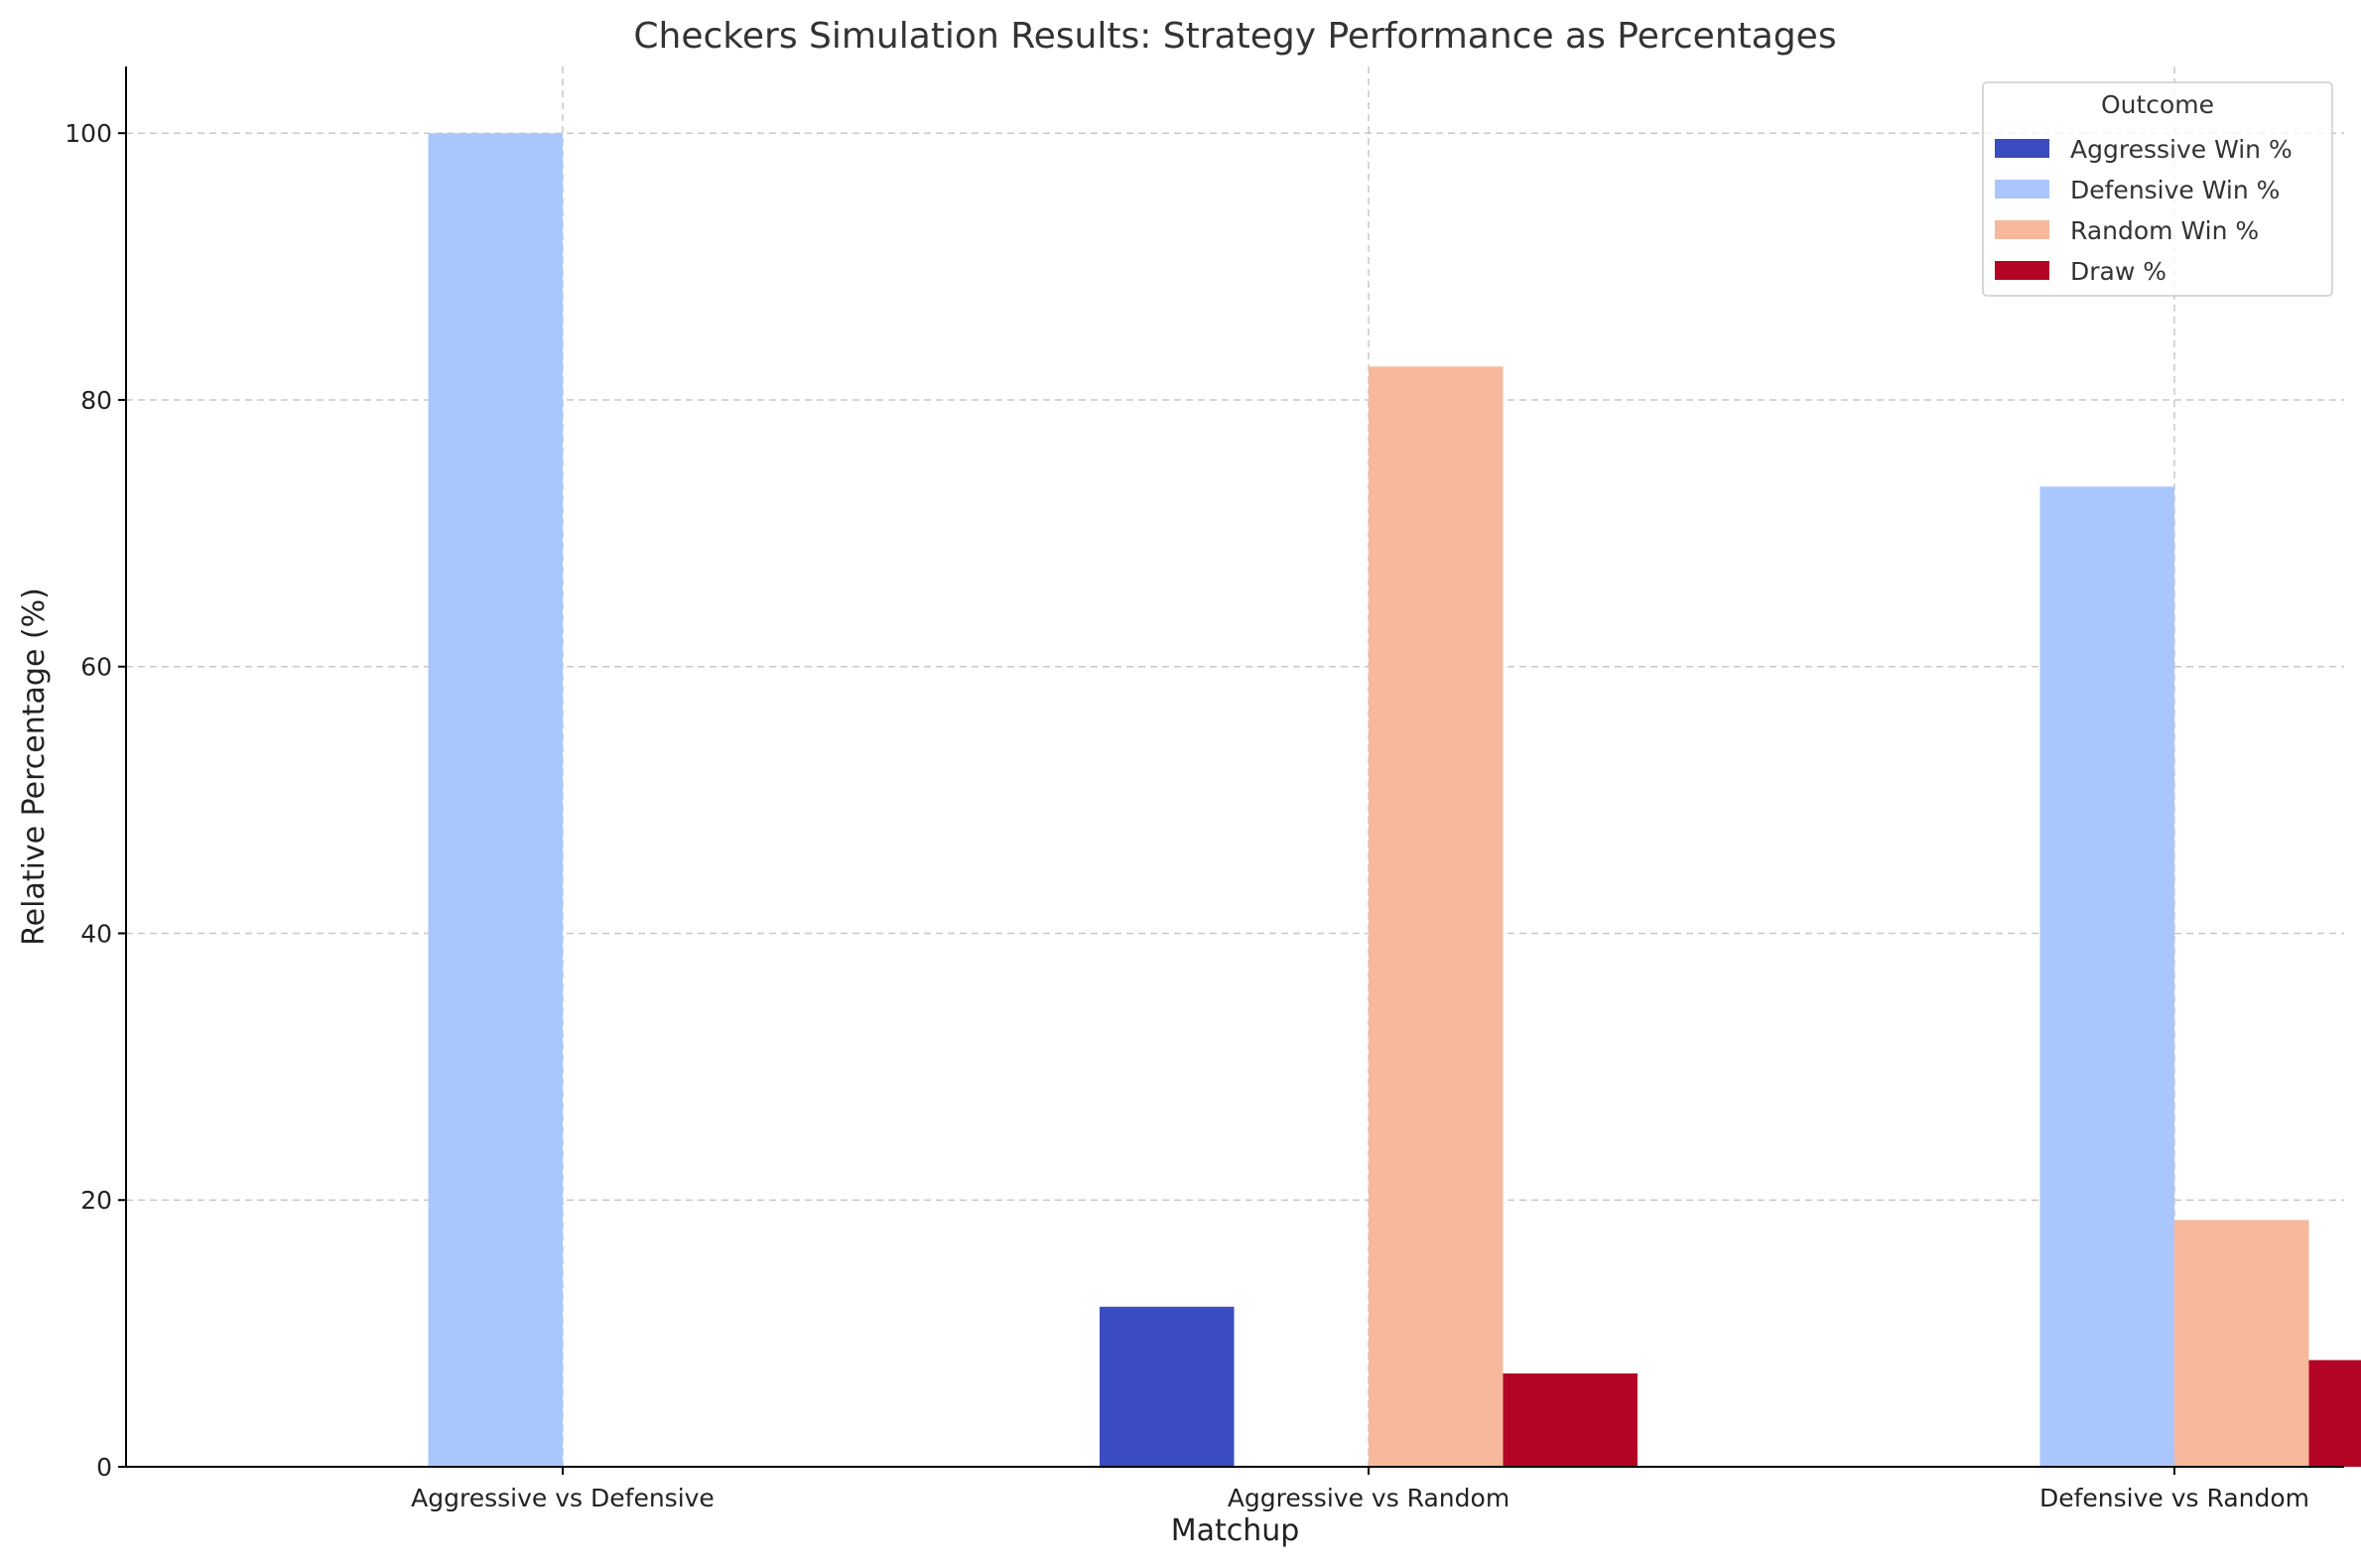  Describe the element at coordinates (96, 667) in the screenshot. I see `y-tick-label: 60` at that location.